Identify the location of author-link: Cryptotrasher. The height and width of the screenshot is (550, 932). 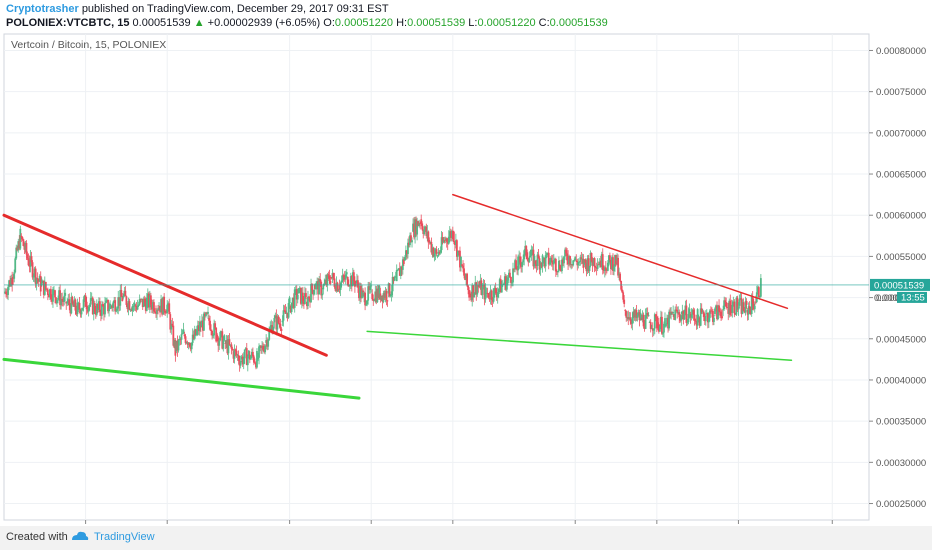
(42, 9).